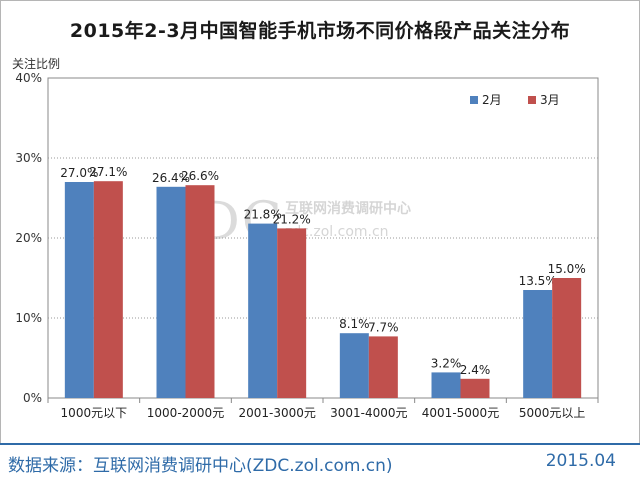 This screenshot has width=640, height=482. I want to click on data-label: 15.0%, so click(567, 269).